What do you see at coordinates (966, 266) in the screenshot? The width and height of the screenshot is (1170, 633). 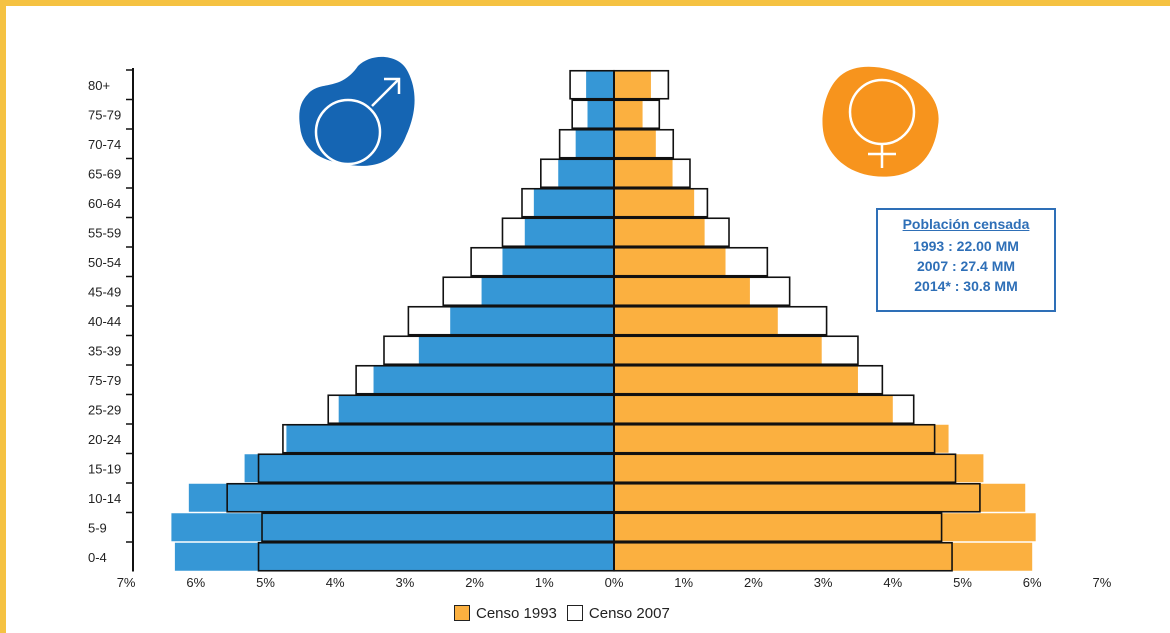 I see `info-line-2007: 2007 : 27.4 MM` at bounding box center [966, 266].